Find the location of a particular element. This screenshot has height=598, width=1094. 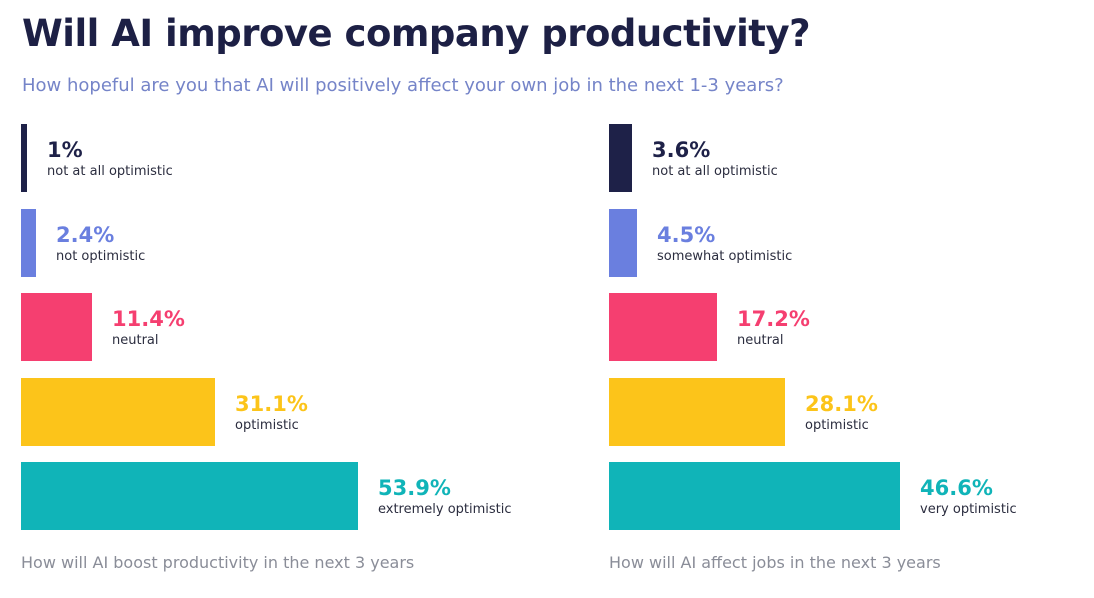

productivity-bar-not-at-all-optimistic is located at coordinates (24, 158).